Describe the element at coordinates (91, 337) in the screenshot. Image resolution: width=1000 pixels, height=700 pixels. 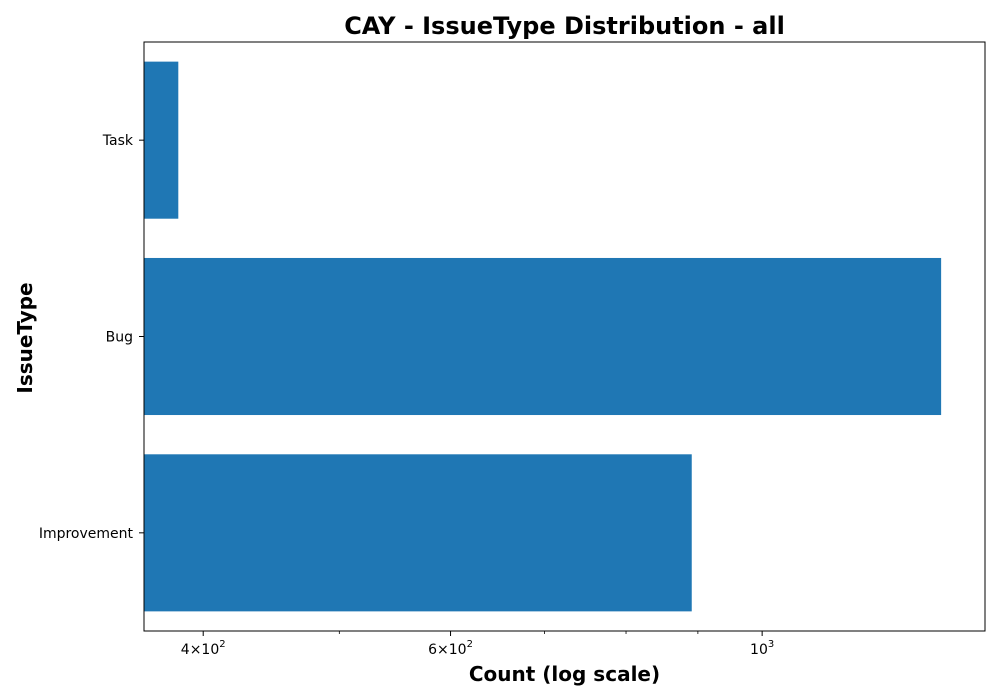
I see `y-axis-ticks: Improvement Bug Task` at that location.